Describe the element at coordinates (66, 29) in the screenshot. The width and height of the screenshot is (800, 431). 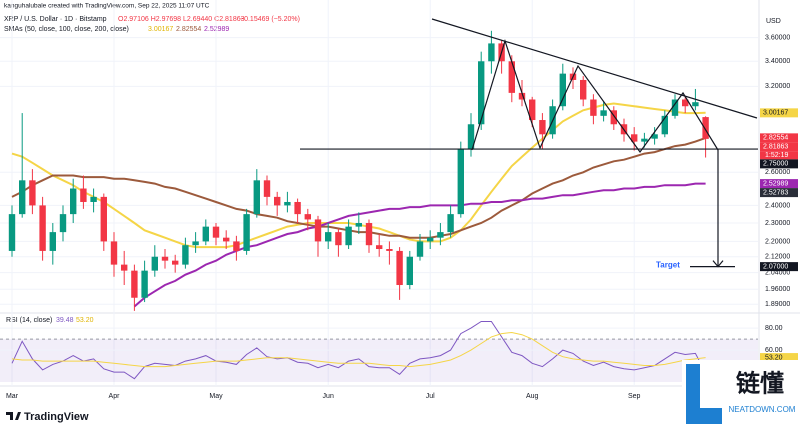
I see `sma-title: SMAs (50, close, 100, close, 200, close)` at that location.